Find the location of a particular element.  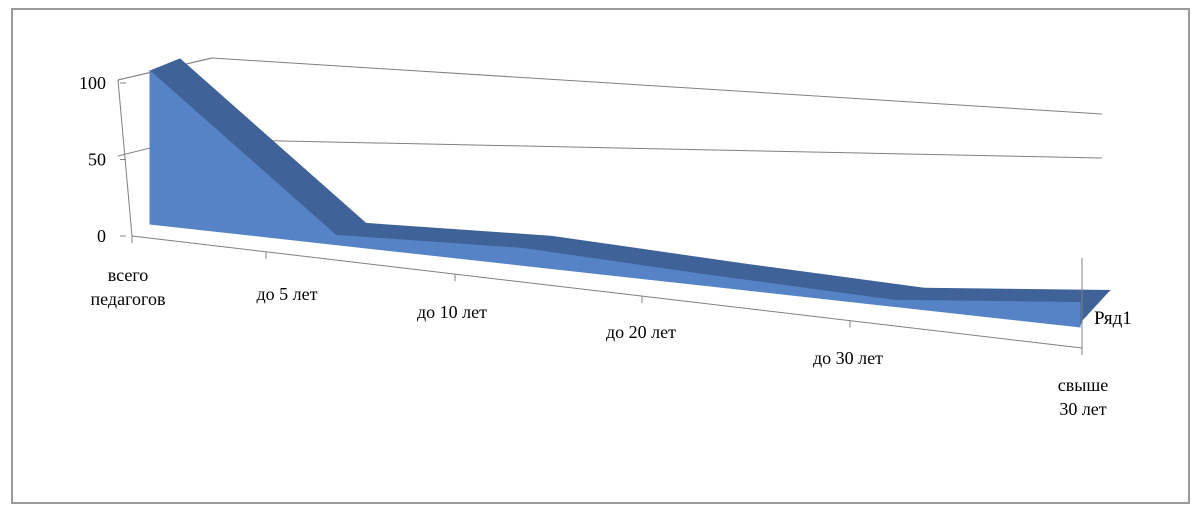

area-end-cap is located at coordinates (1095, 308).